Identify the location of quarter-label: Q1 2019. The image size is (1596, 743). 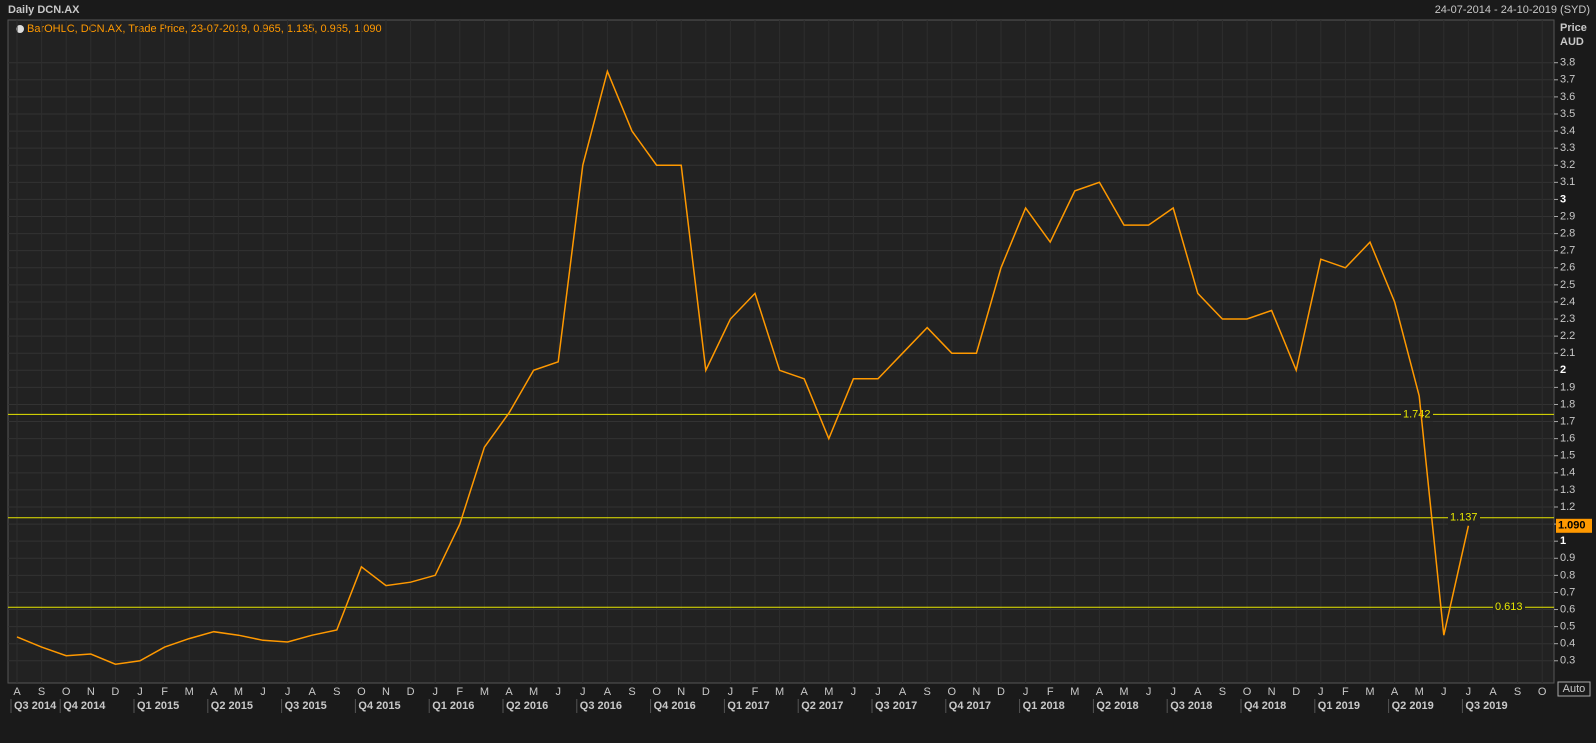
(1339, 706).